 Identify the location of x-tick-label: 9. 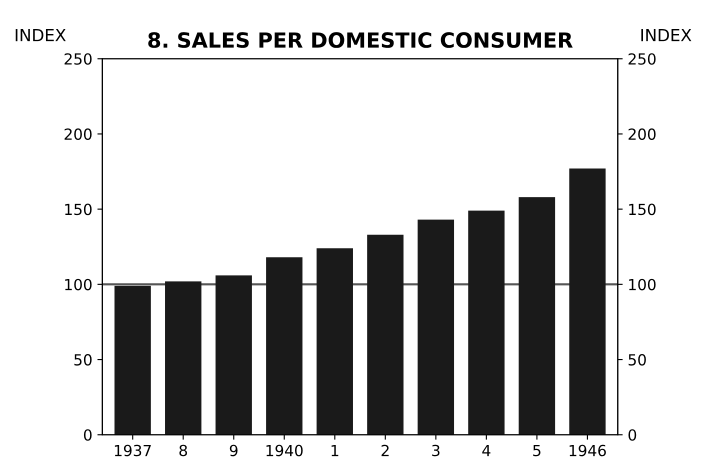
(234, 450).